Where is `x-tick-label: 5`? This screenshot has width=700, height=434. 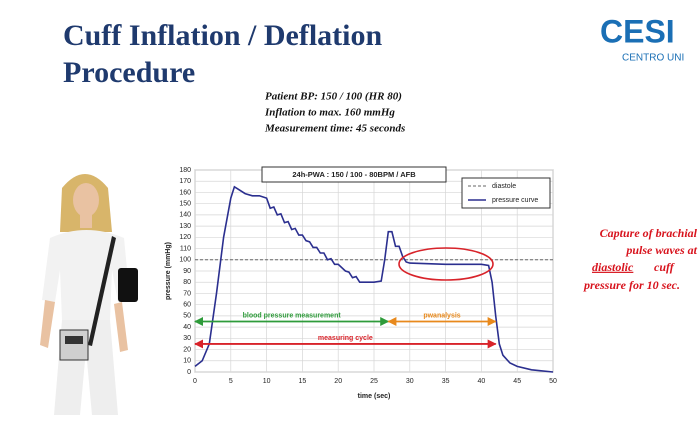 x-tick-label: 5 is located at coordinates (231, 381).